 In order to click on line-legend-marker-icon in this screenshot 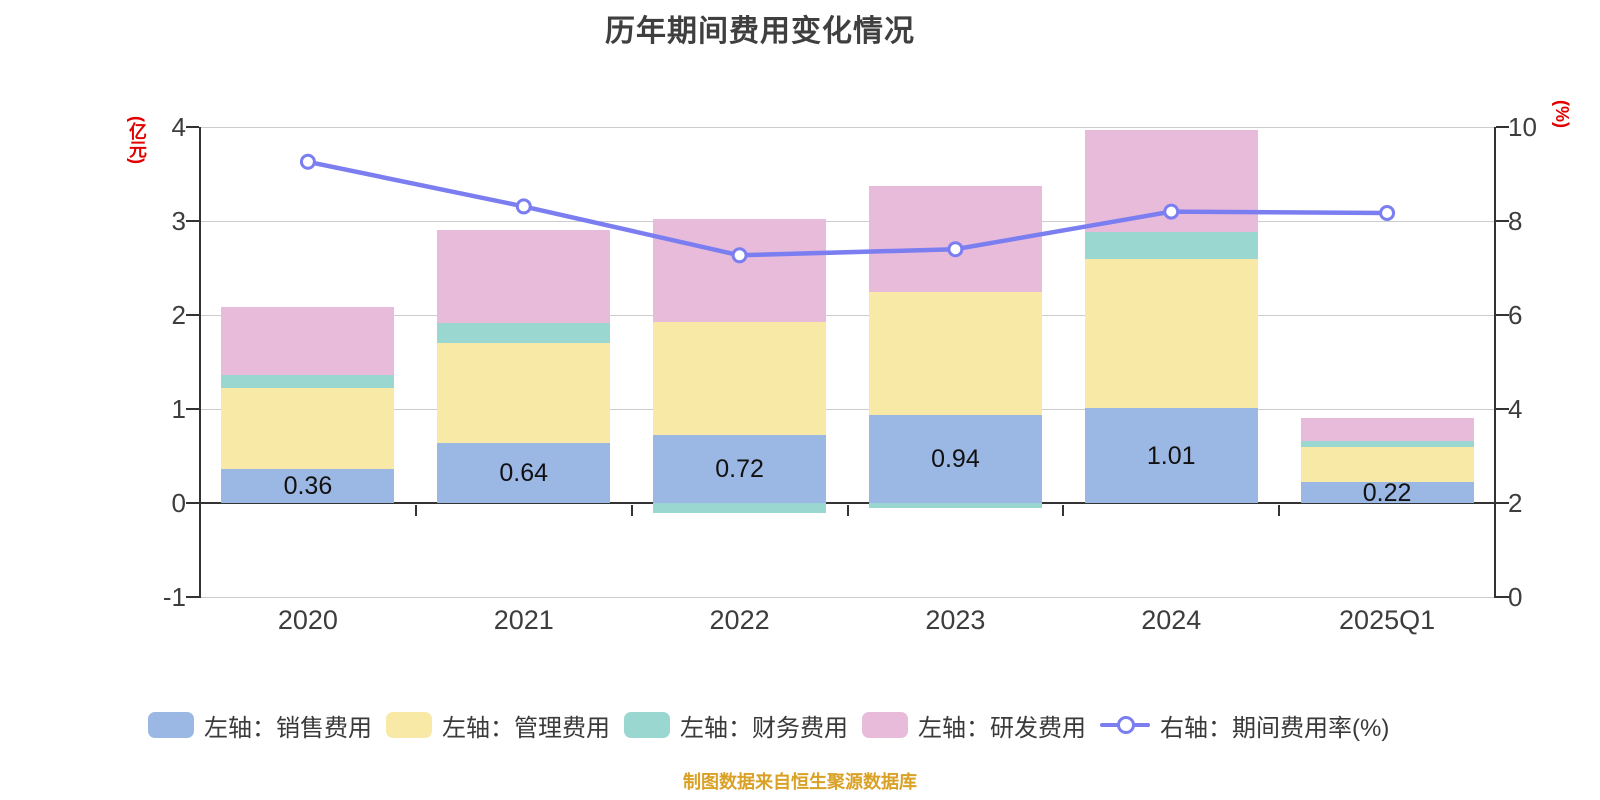, I will do `click(1125, 725)`.